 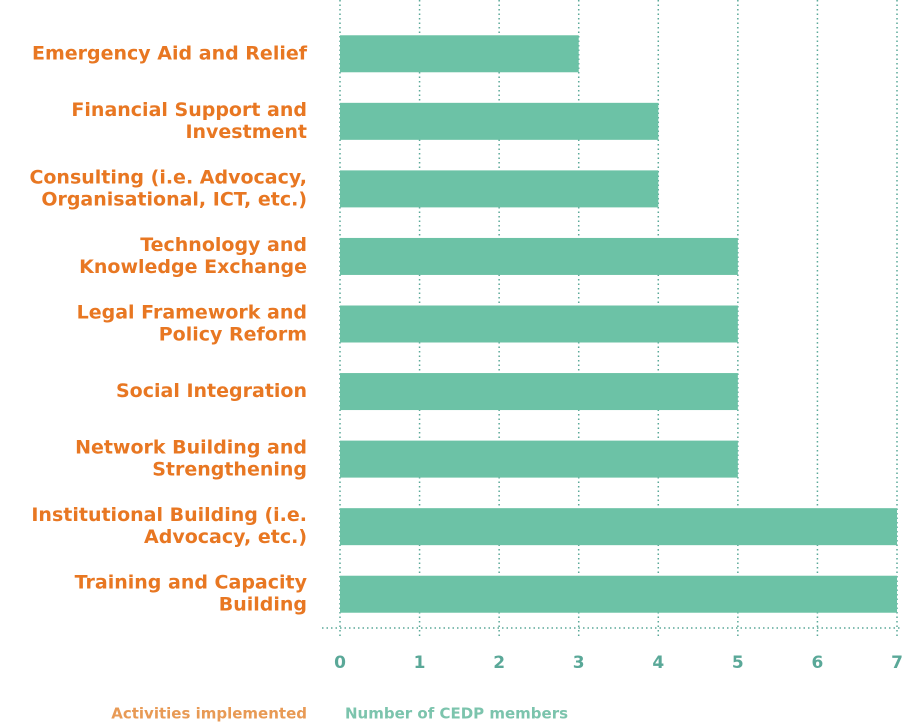 What do you see at coordinates (263, 605) in the screenshot?
I see `y-tick-label: Building` at bounding box center [263, 605].